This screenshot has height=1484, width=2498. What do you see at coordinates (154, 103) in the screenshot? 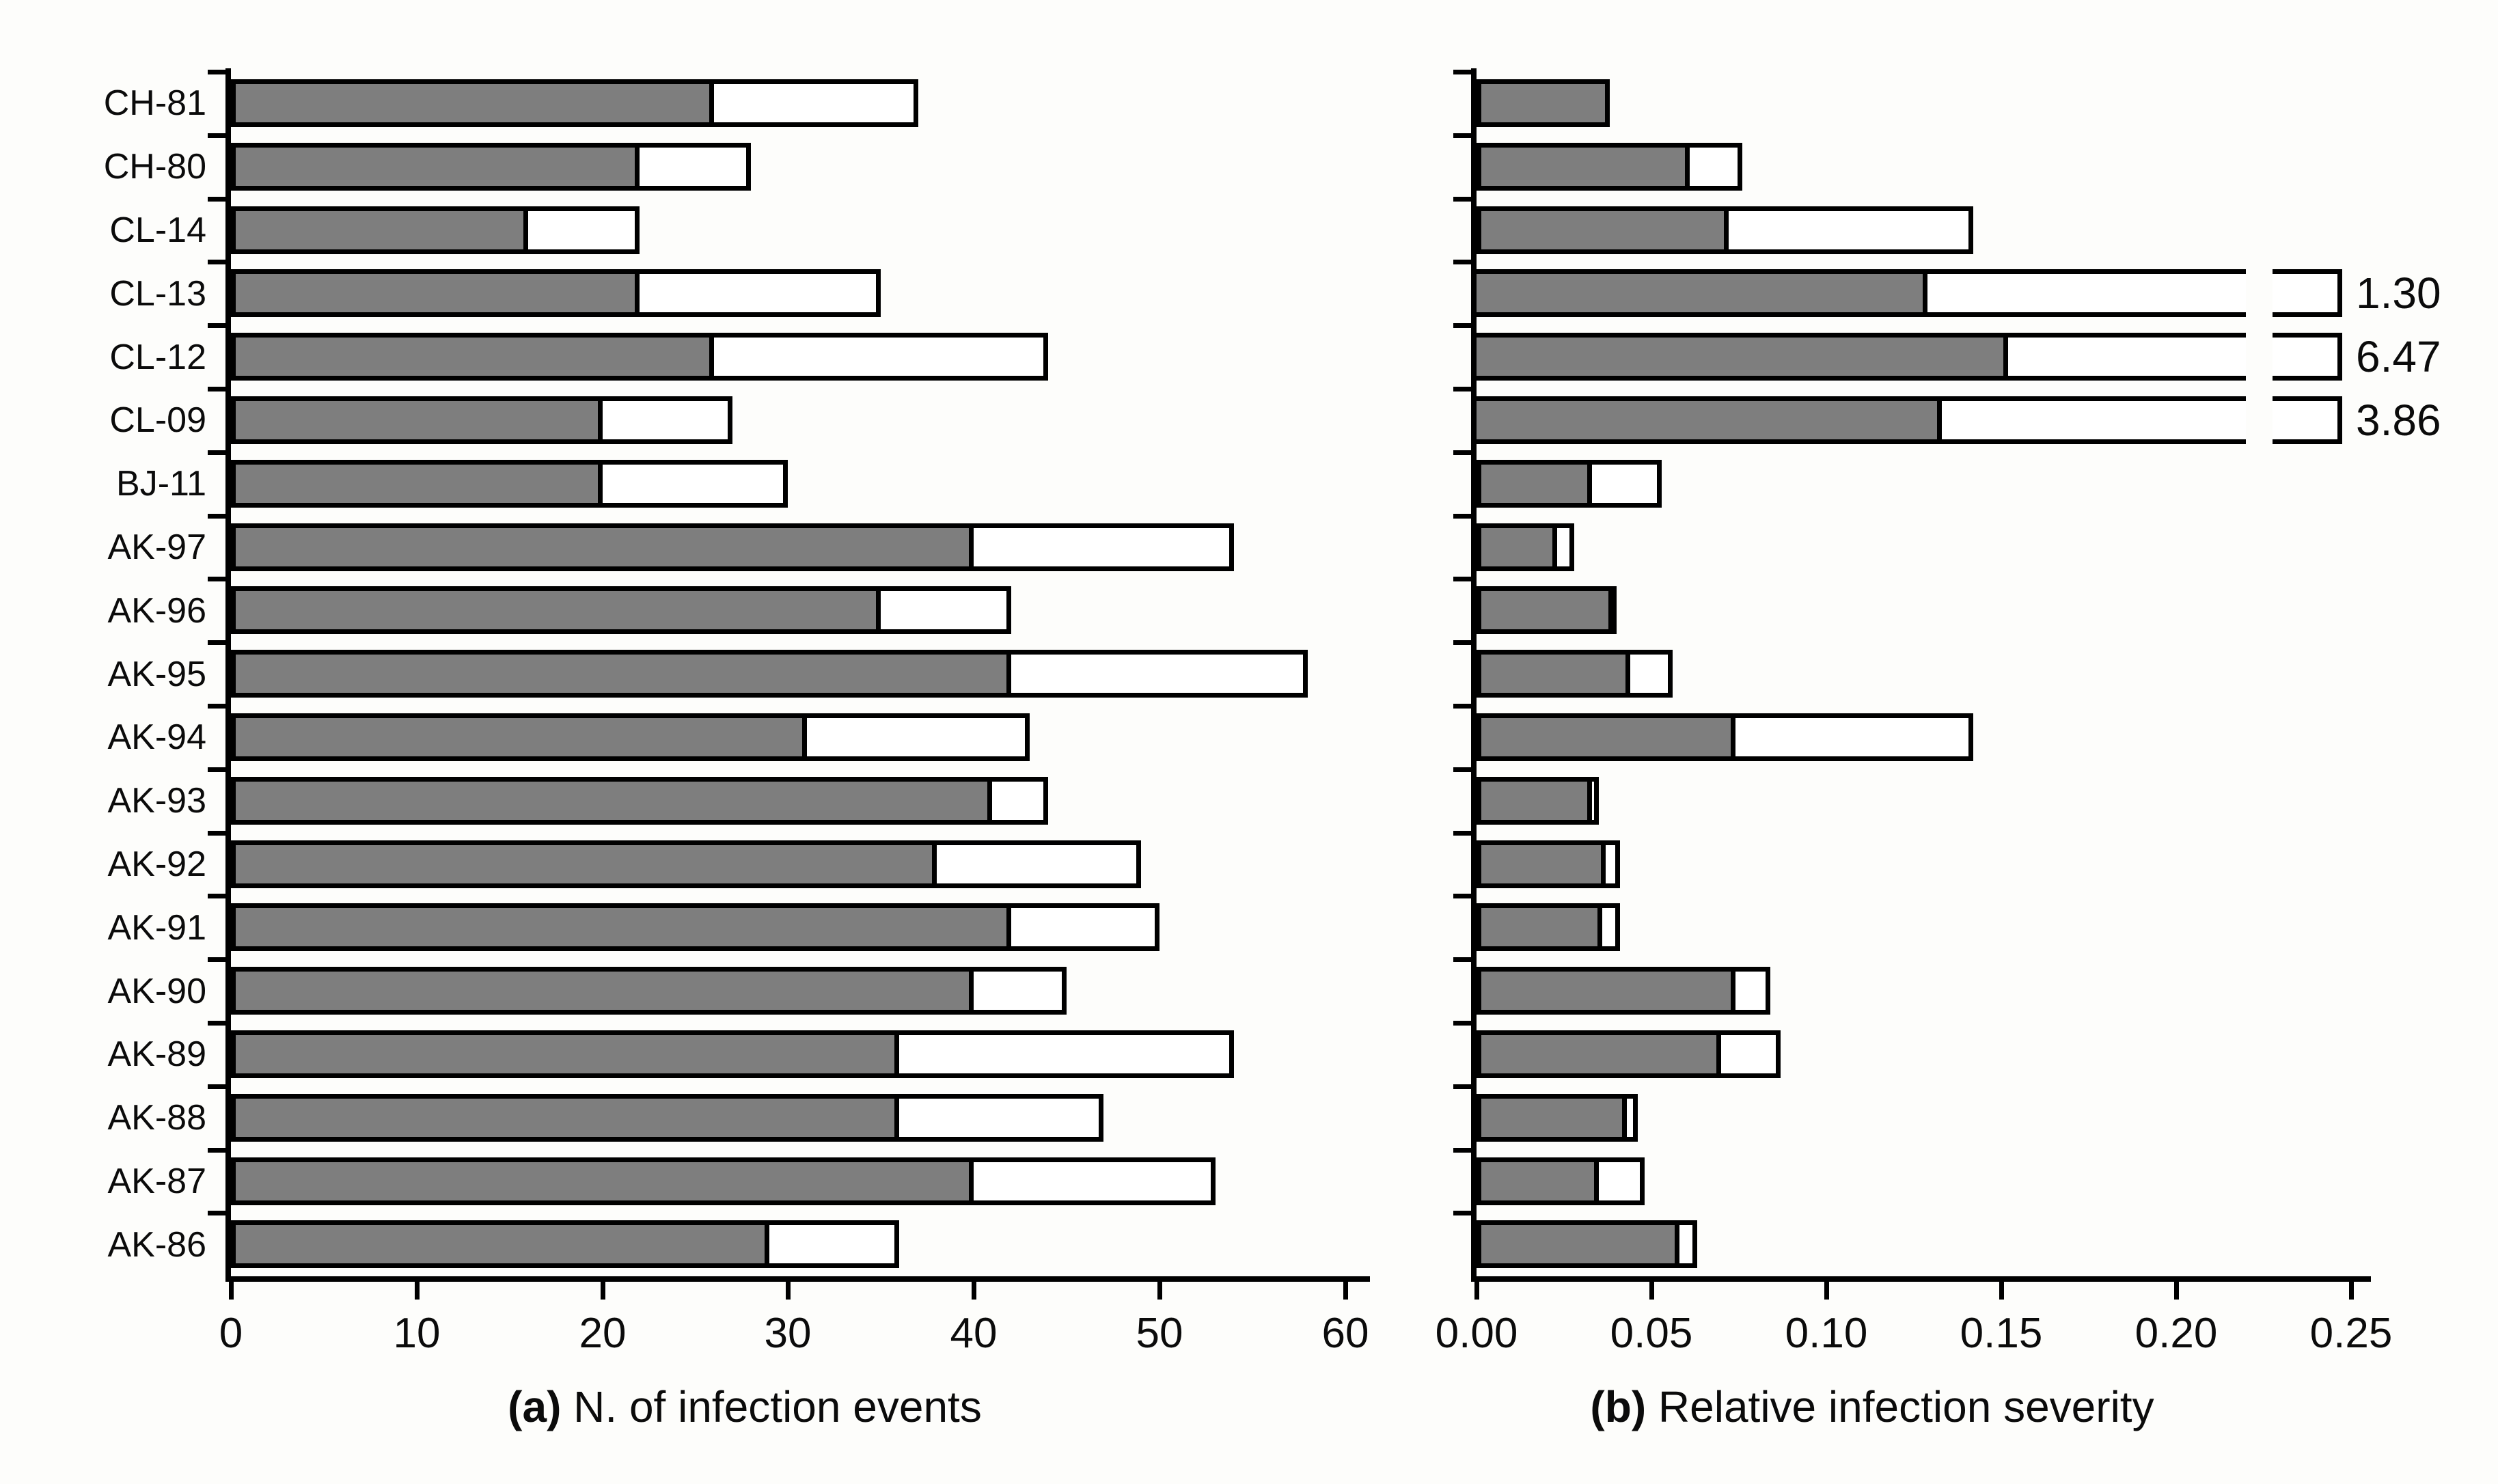
I see `category-label-ch-81: CH-81` at bounding box center [154, 103].